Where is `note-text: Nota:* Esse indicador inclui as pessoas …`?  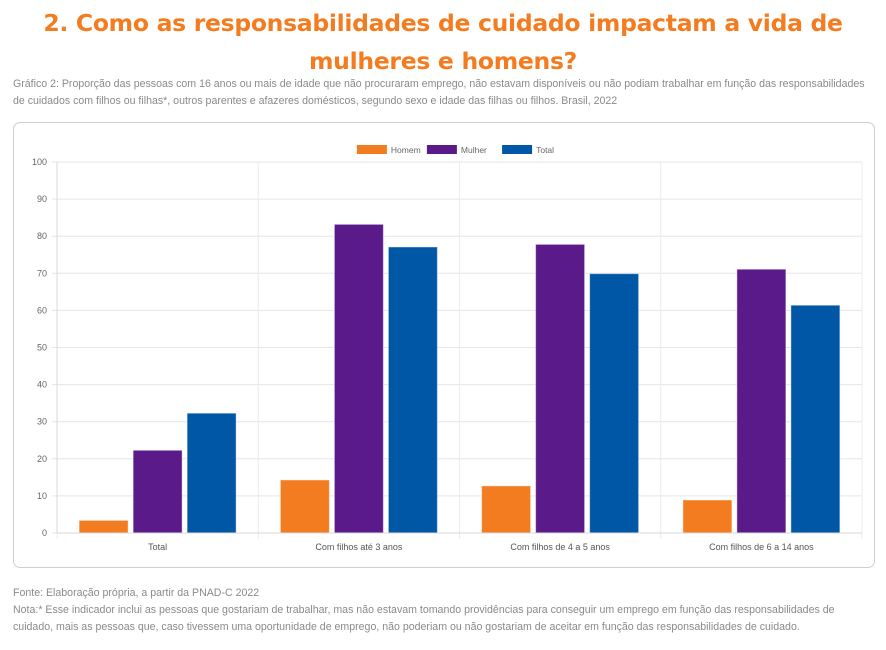
note-text: Nota:* Esse indicador inclui as pessoas … is located at coordinates (424, 618).